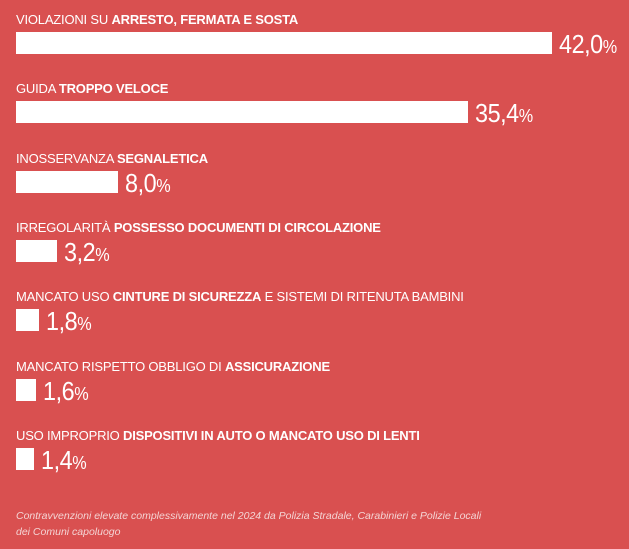  I want to click on category-label: GUIDA TROPPO VELOCE, so click(92, 89).